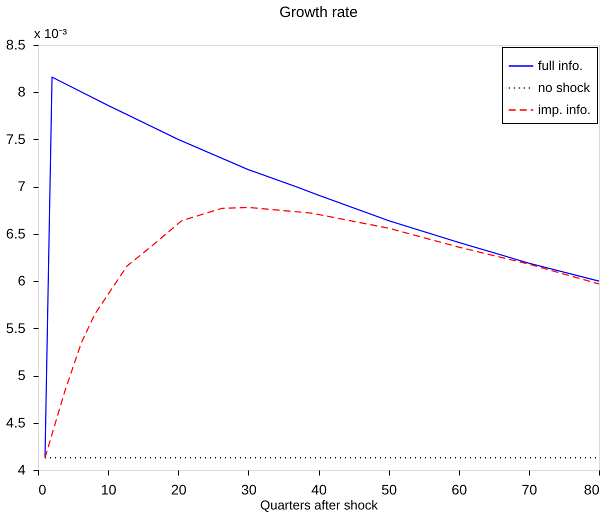 The height and width of the screenshot is (528, 611). I want to click on y-tick-label: 7, so click(22, 186).